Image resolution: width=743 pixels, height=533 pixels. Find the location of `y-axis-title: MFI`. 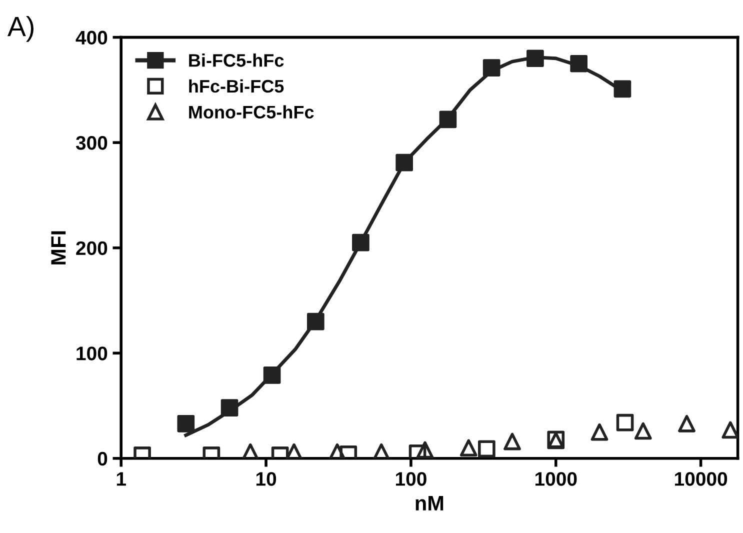

y-axis-title: MFI is located at coordinates (58, 247).